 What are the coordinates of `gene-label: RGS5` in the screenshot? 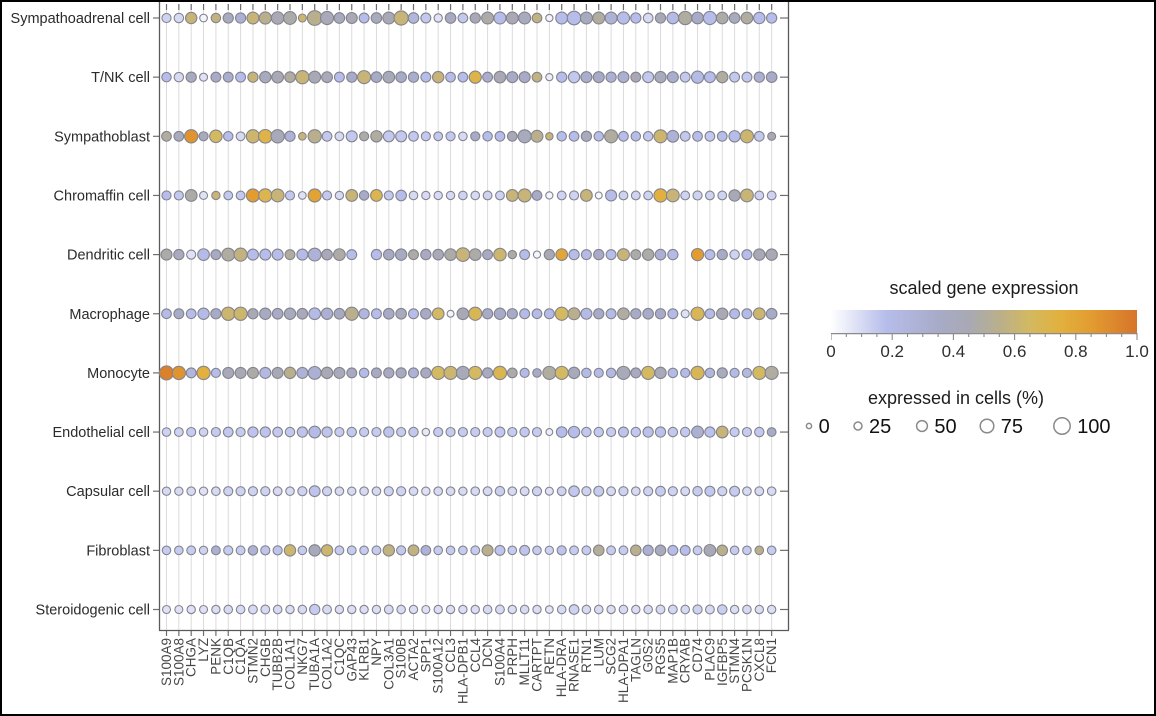 It's located at (660, 656).